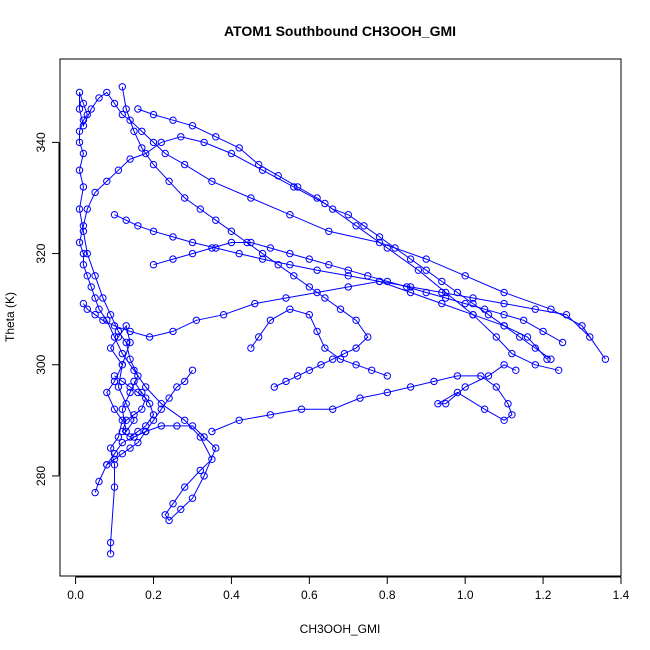 The width and height of the screenshot is (650, 650). I want to click on y-tick-label: 300, so click(41, 364).